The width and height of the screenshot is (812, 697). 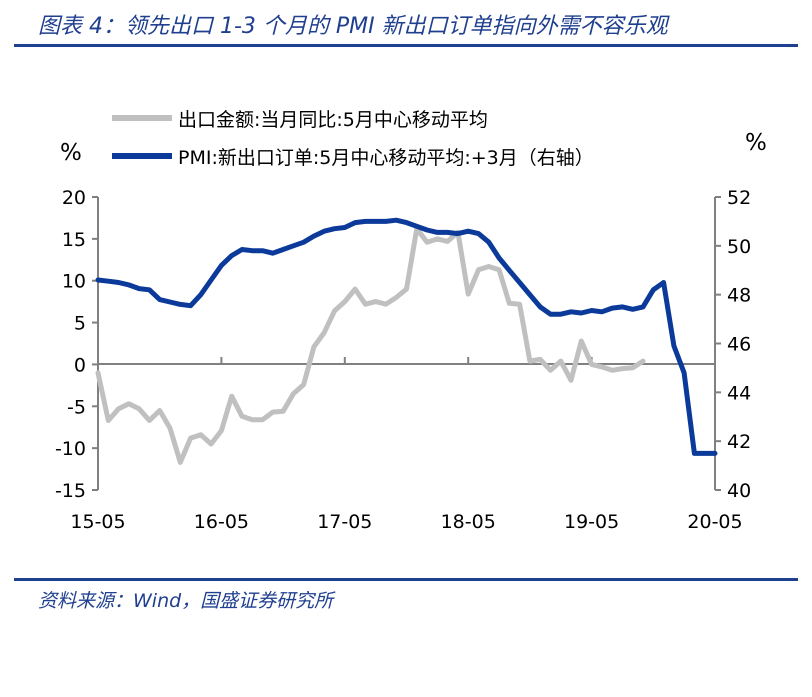 I want to click on legend-label-pmi: PMI:新出口订单:5月中心移动平均:+3月（右轴）, so click(x=386, y=158).